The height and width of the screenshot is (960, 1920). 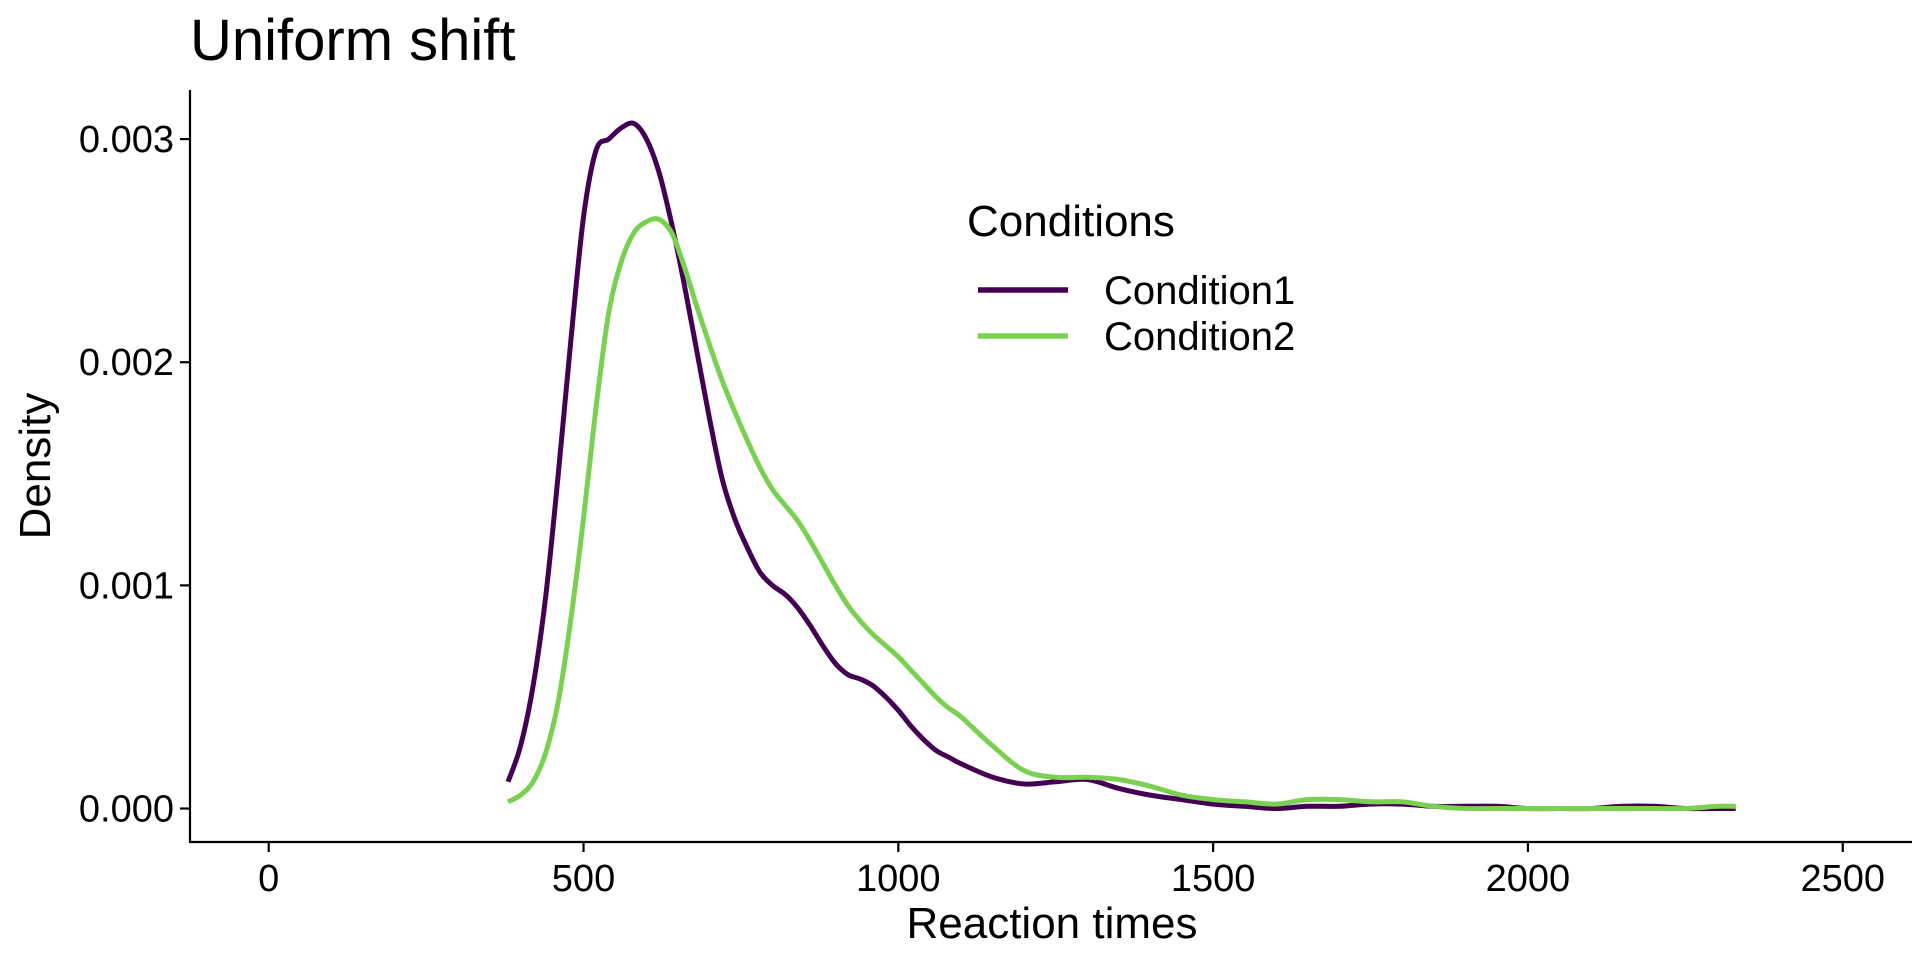 I want to click on legend-label-condition1: Condition1, so click(x=1199, y=291).